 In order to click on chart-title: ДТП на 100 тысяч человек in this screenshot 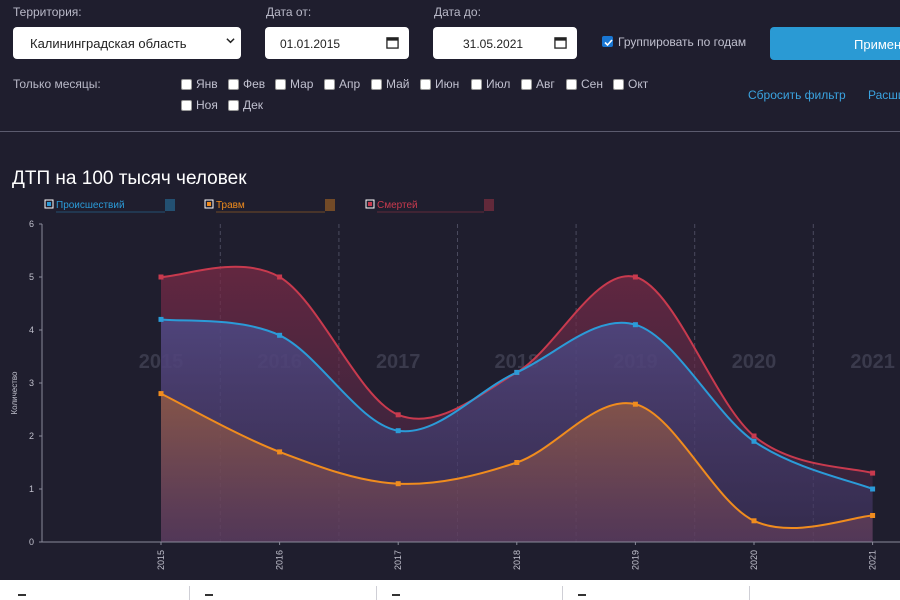, I will do `click(129, 178)`.